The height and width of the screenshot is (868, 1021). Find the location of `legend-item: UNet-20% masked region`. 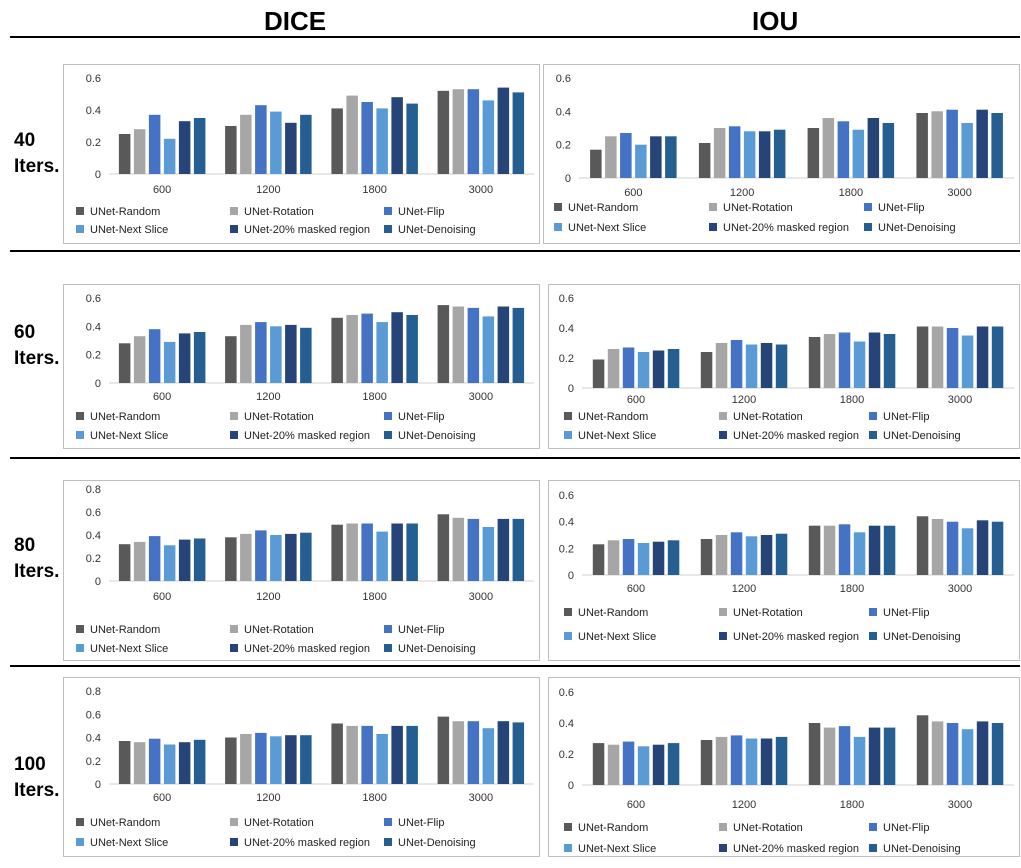

legend-item: UNet-20% masked region is located at coordinates (779, 228).